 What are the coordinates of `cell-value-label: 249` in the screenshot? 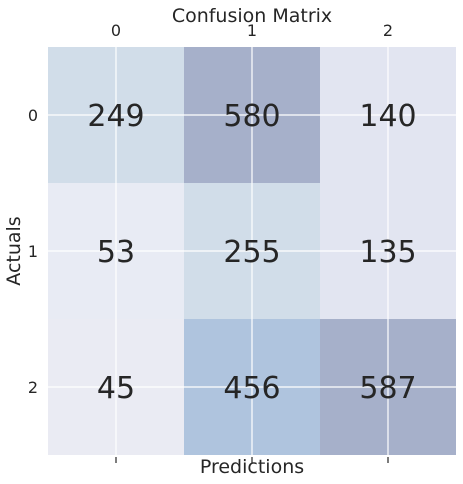 It's located at (115, 116).